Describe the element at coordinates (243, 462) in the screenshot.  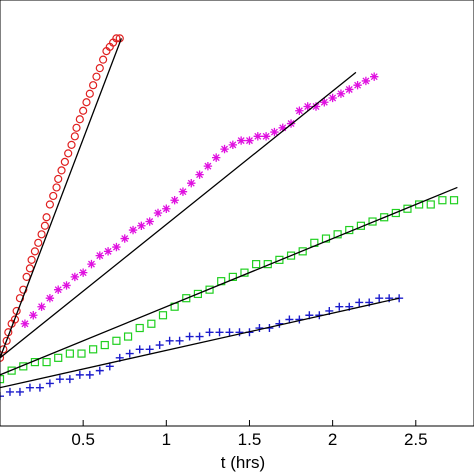
I see `x-axis-label: t (hrs)` at that location.